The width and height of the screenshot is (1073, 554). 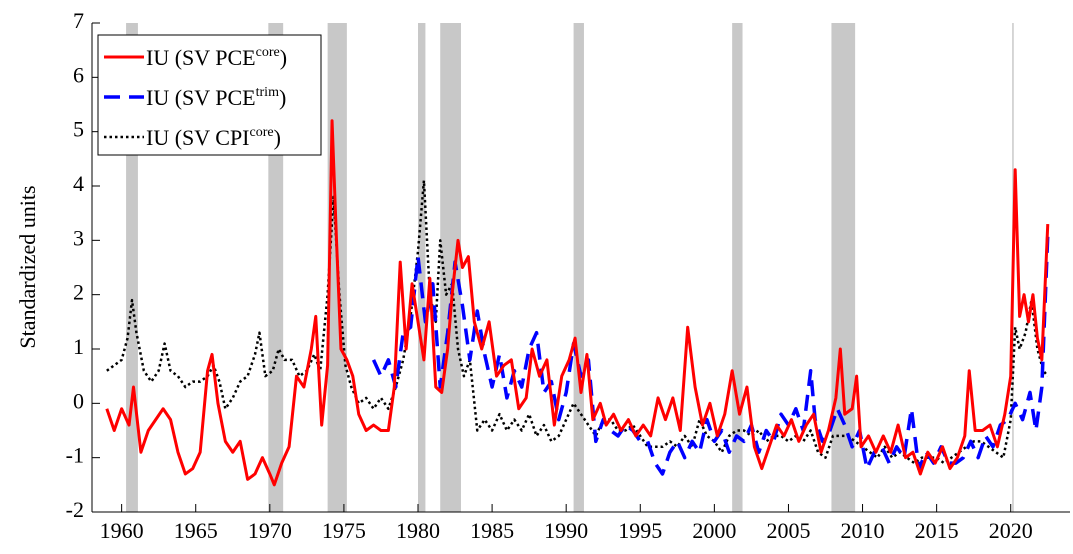 What do you see at coordinates (78, 74) in the screenshot?
I see `y-tick-label: 6` at bounding box center [78, 74].